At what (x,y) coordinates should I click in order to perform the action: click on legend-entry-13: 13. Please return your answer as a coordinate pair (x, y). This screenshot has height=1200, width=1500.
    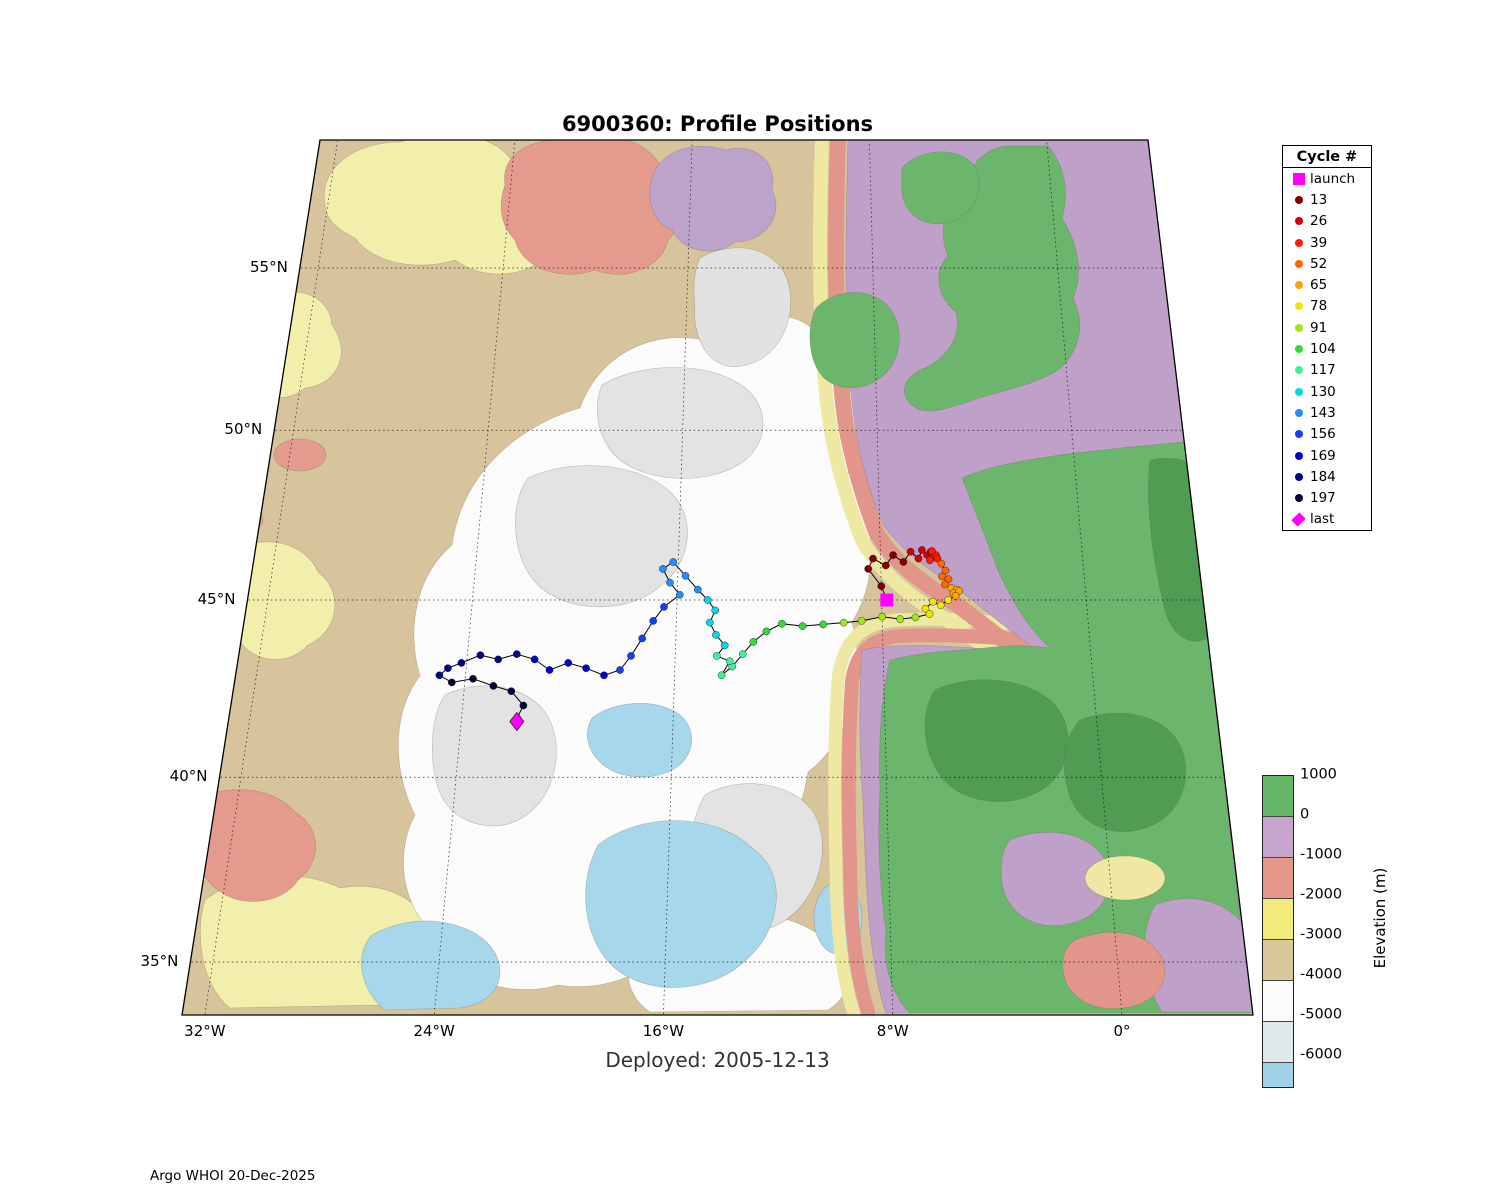
    Looking at the image, I should click on (1327, 199).